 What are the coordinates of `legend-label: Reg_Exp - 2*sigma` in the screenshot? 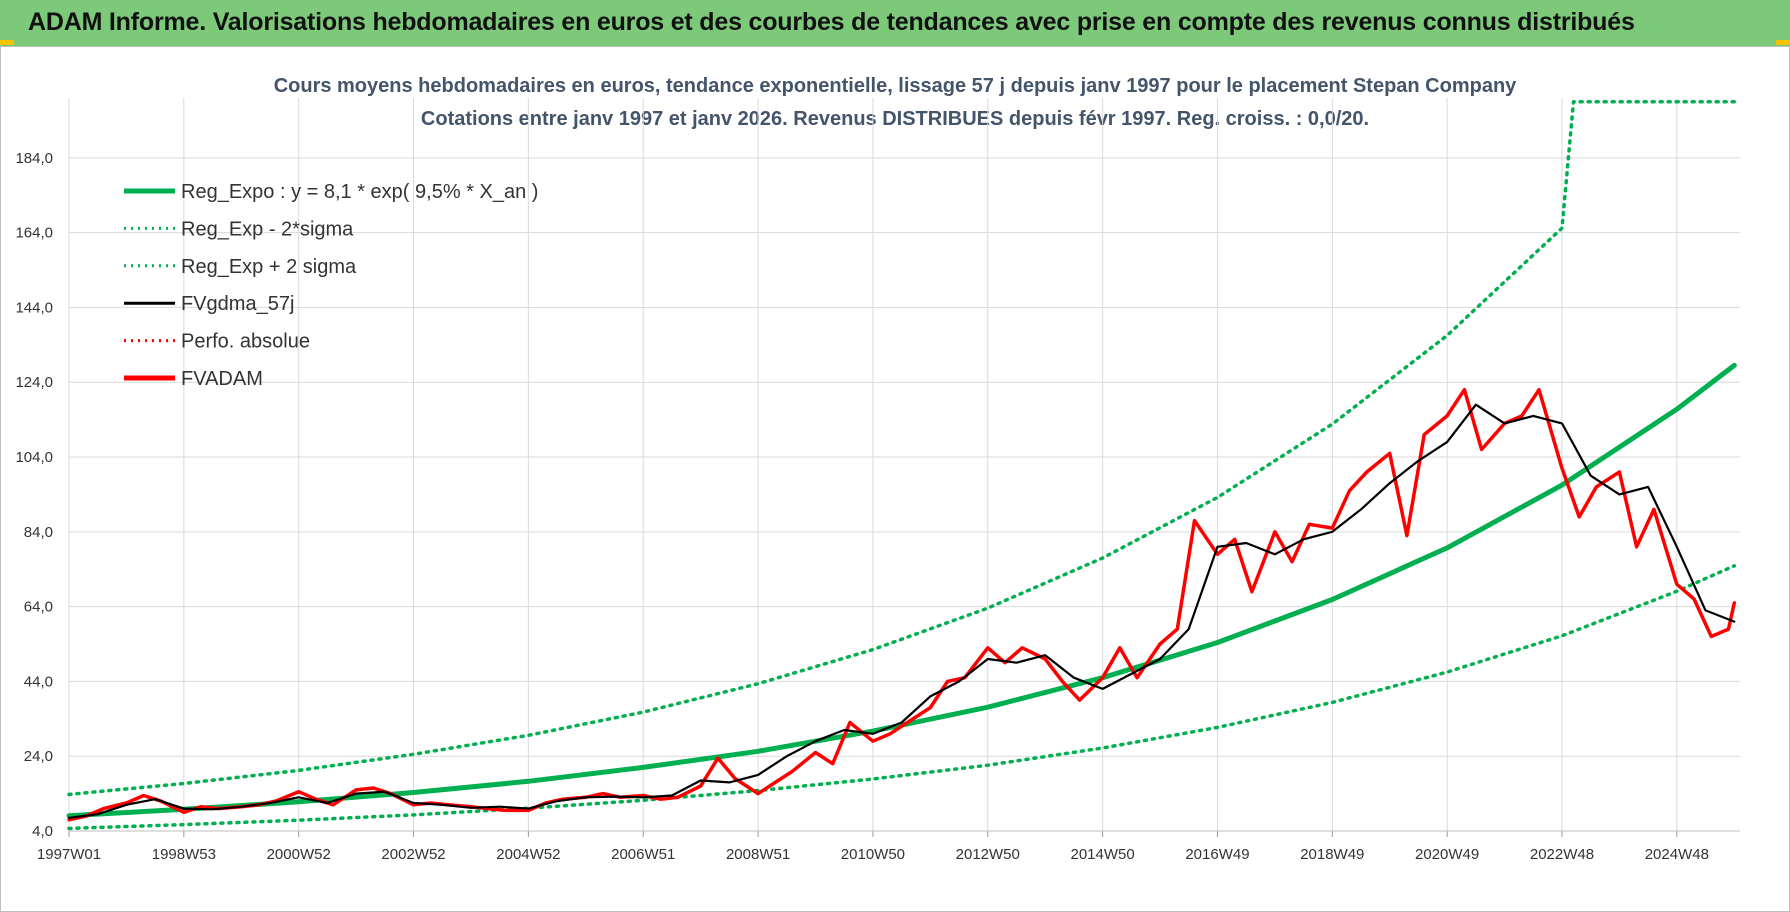 It's located at (267, 229).